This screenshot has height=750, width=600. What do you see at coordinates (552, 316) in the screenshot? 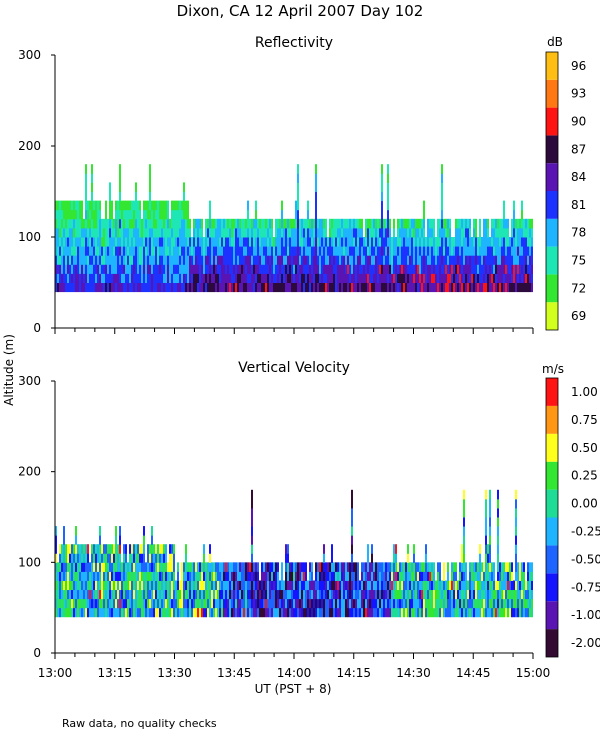
I see `colorbar-swatch` at bounding box center [552, 316].